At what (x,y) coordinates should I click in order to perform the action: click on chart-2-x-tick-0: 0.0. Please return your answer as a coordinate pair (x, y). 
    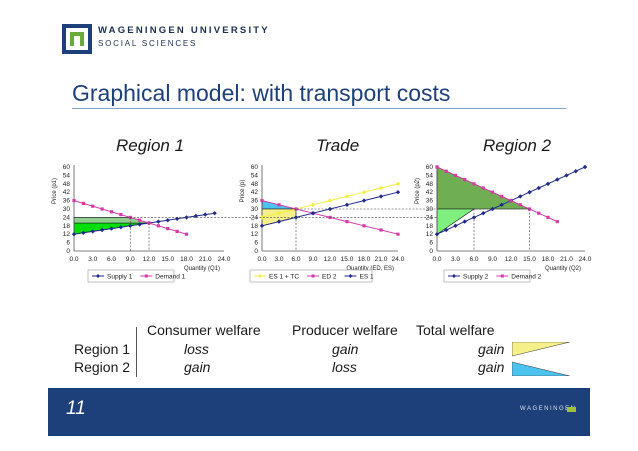
    Looking at the image, I should click on (261, 259).